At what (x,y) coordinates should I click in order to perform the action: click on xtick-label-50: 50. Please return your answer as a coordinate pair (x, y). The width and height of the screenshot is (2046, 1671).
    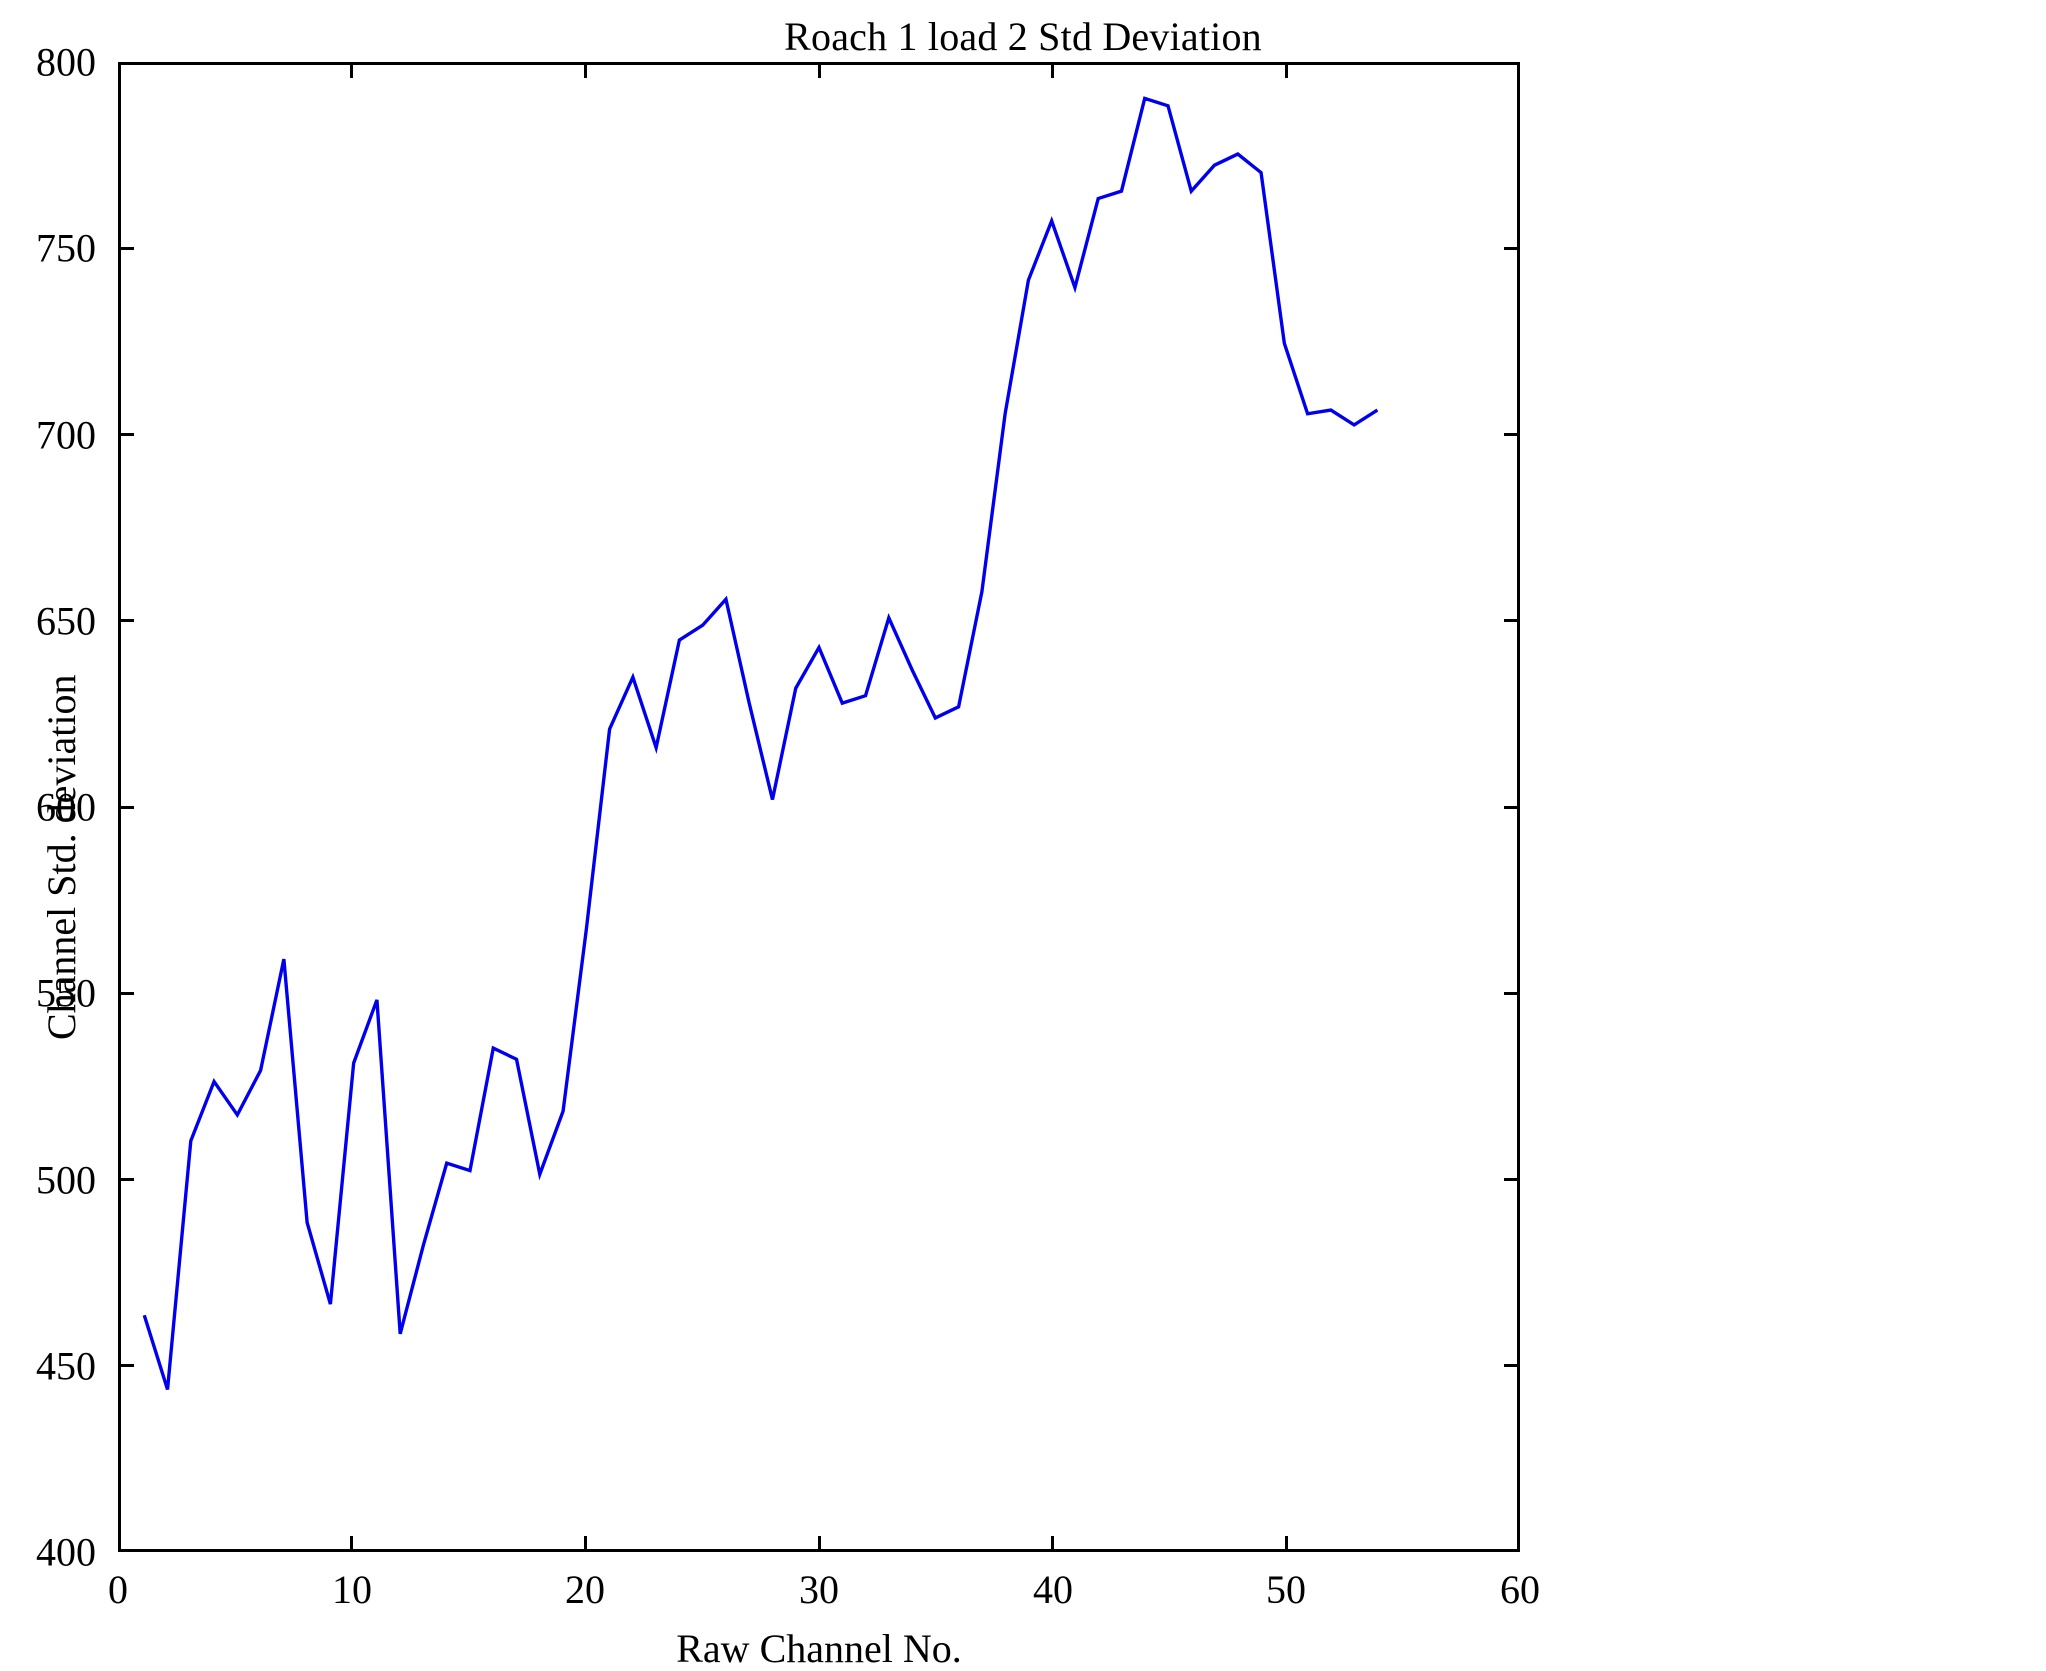
    Looking at the image, I should click on (1286, 1589).